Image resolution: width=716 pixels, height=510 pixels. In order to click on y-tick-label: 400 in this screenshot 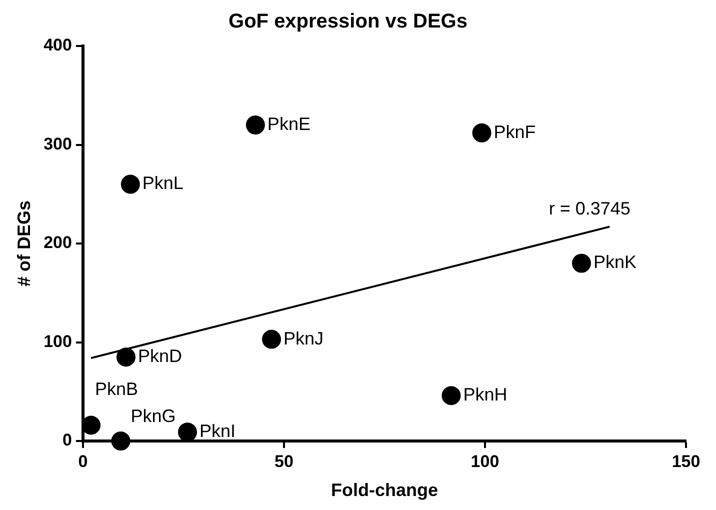, I will do `click(58, 45)`.